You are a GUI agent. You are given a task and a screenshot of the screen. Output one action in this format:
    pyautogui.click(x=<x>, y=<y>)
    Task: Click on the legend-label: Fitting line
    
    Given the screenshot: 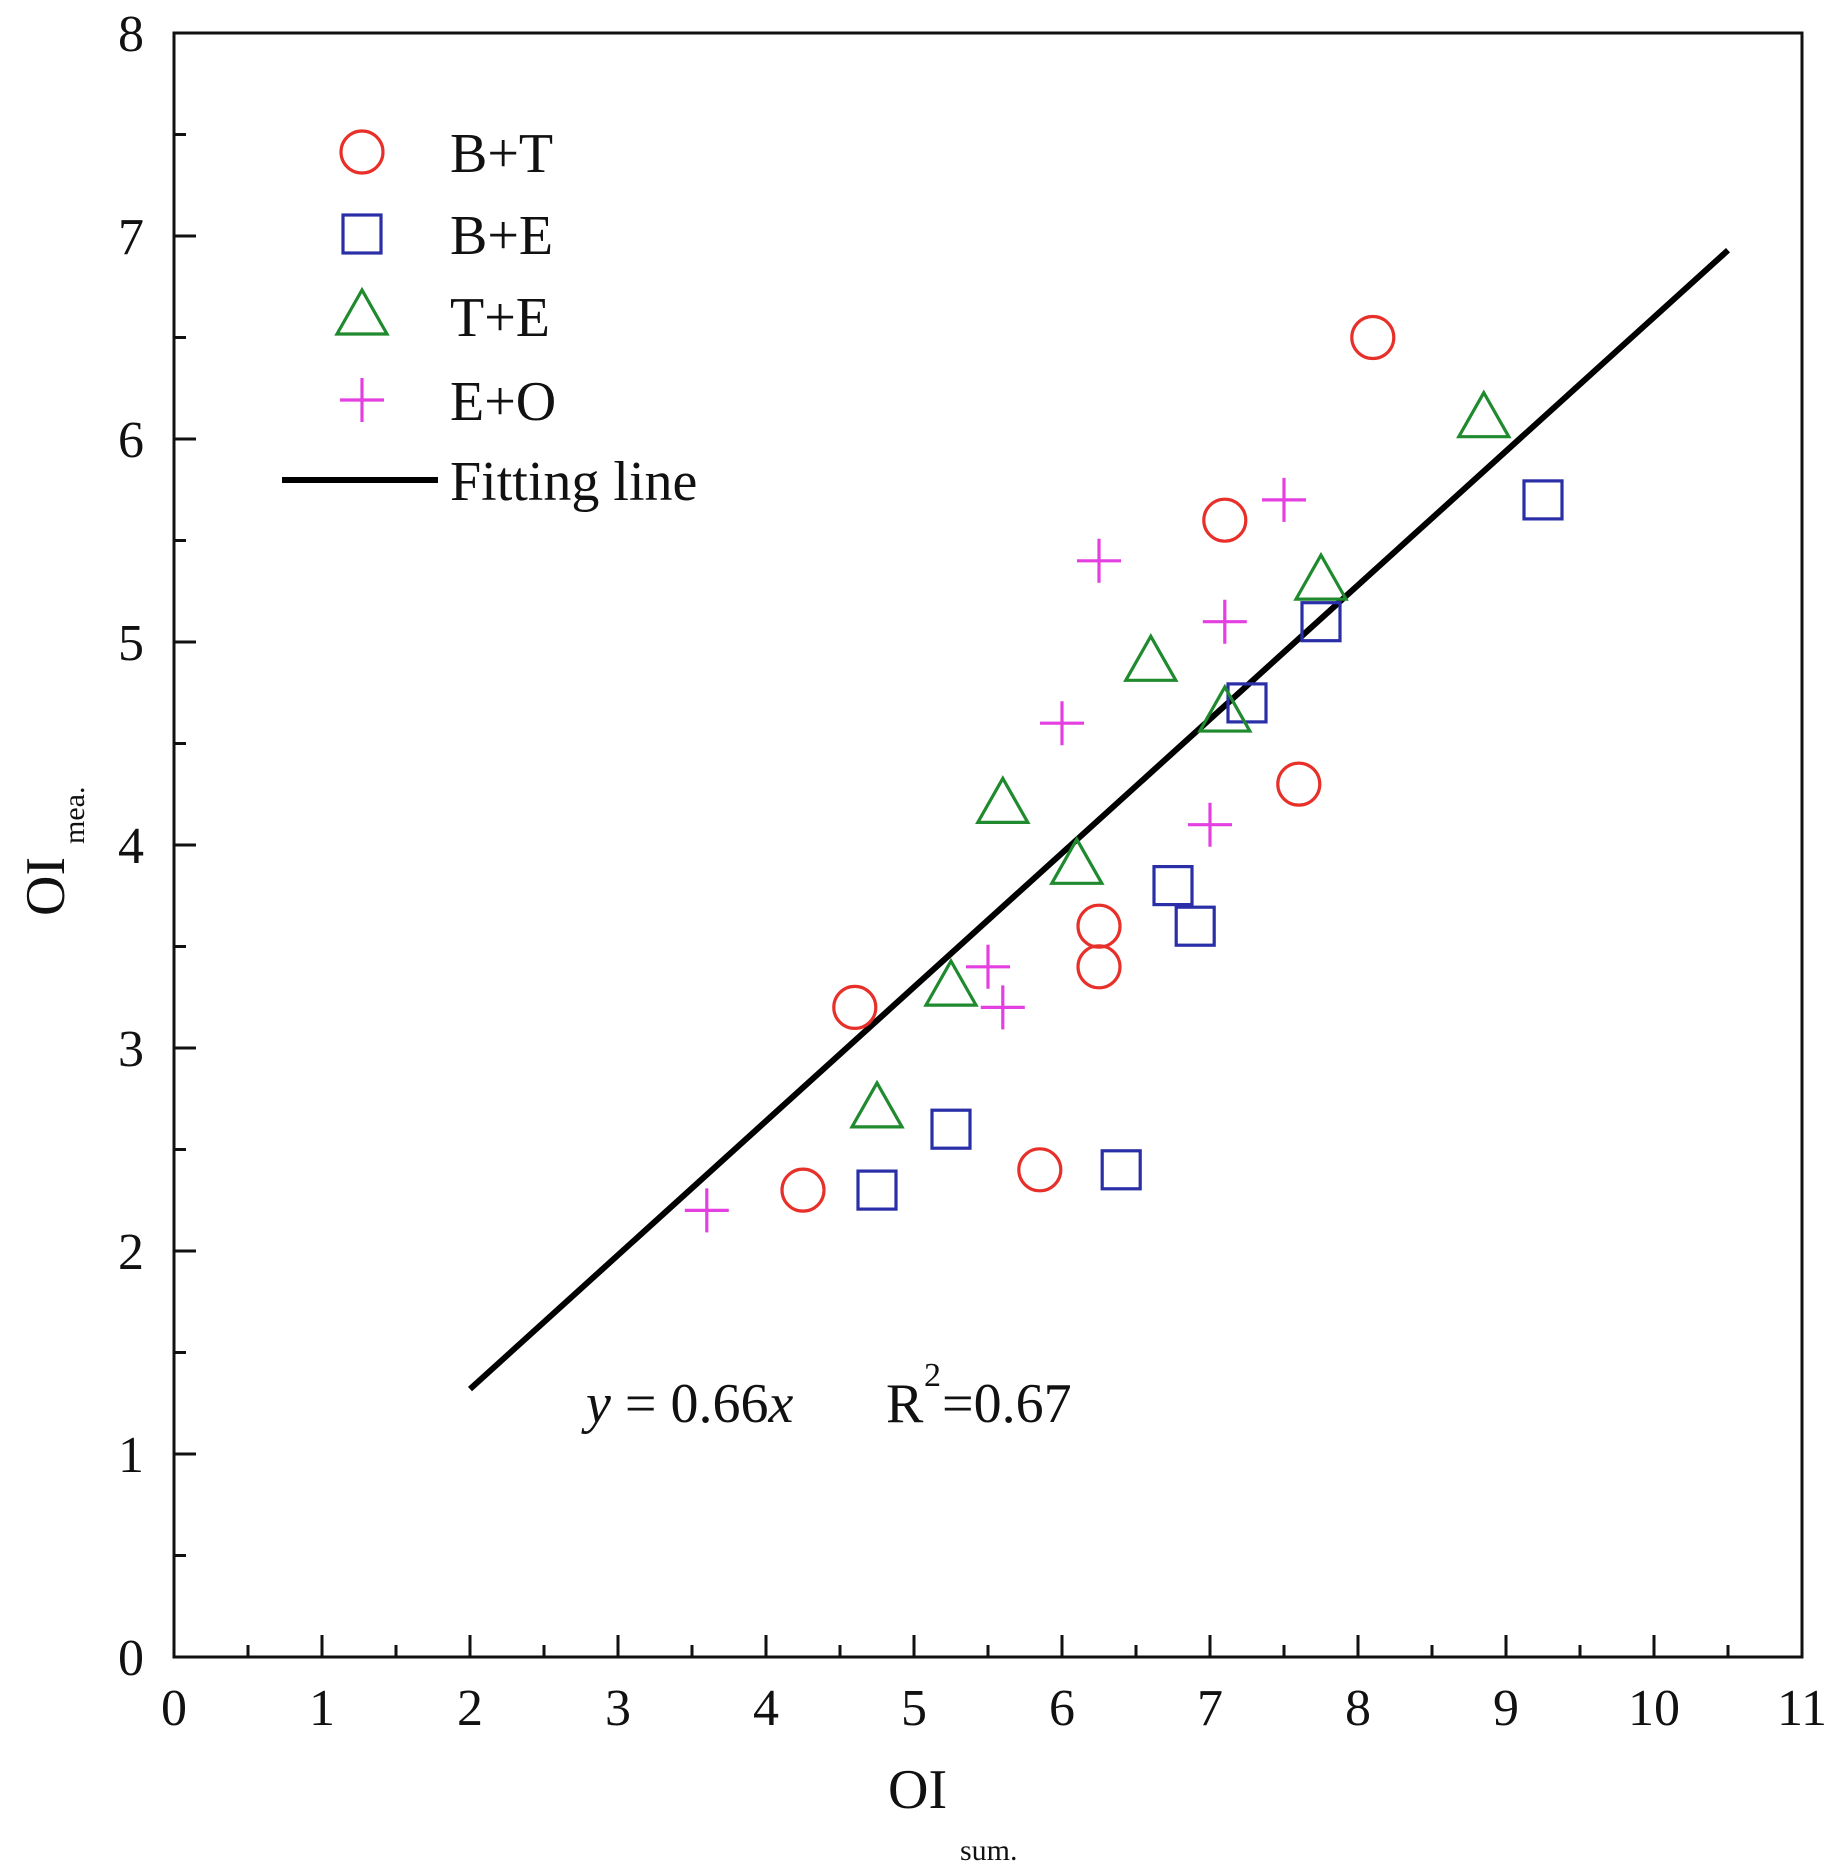 What is the action you would take?
    pyautogui.click(x=573, y=482)
    